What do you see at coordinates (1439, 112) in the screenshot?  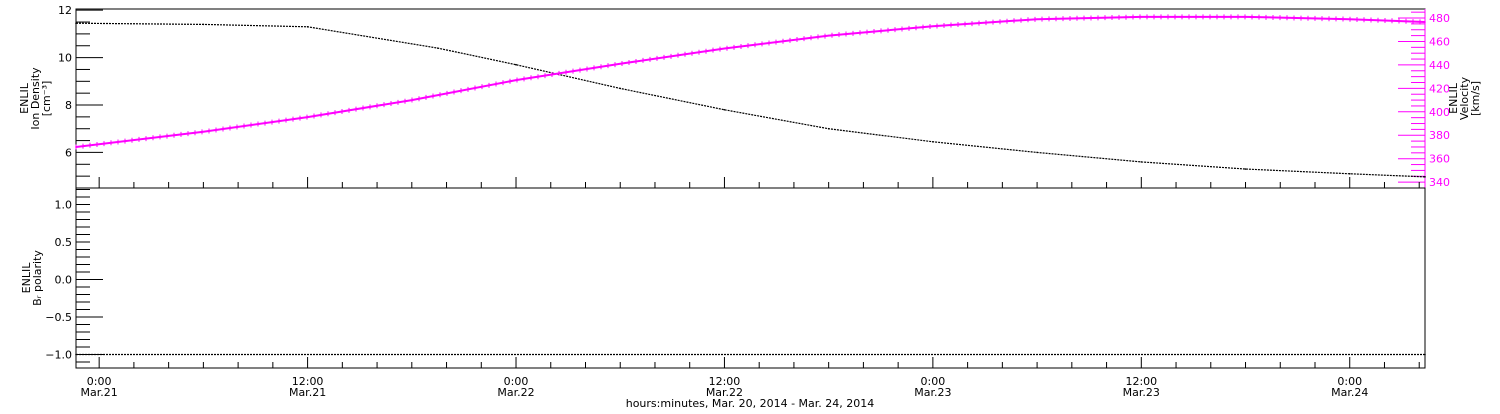 I see `y2-tick-label: 400` at bounding box center [1439, 112].